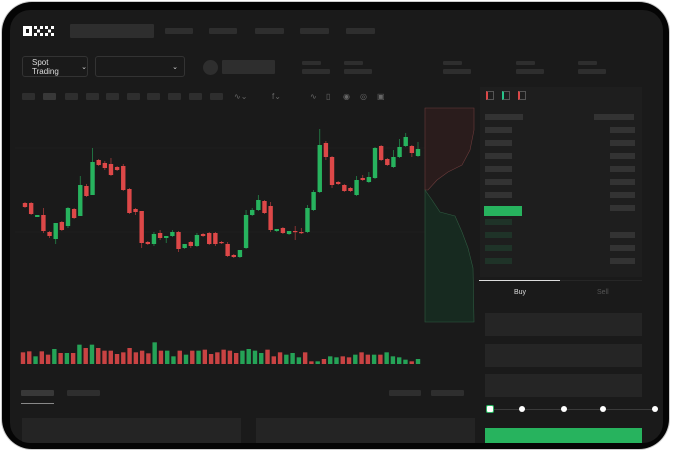 The image size is (673, 453). What do you see at coordinates (37, 393) in the screenshot?
I see `bottom-tab-active` at bounding box center [37, 393].